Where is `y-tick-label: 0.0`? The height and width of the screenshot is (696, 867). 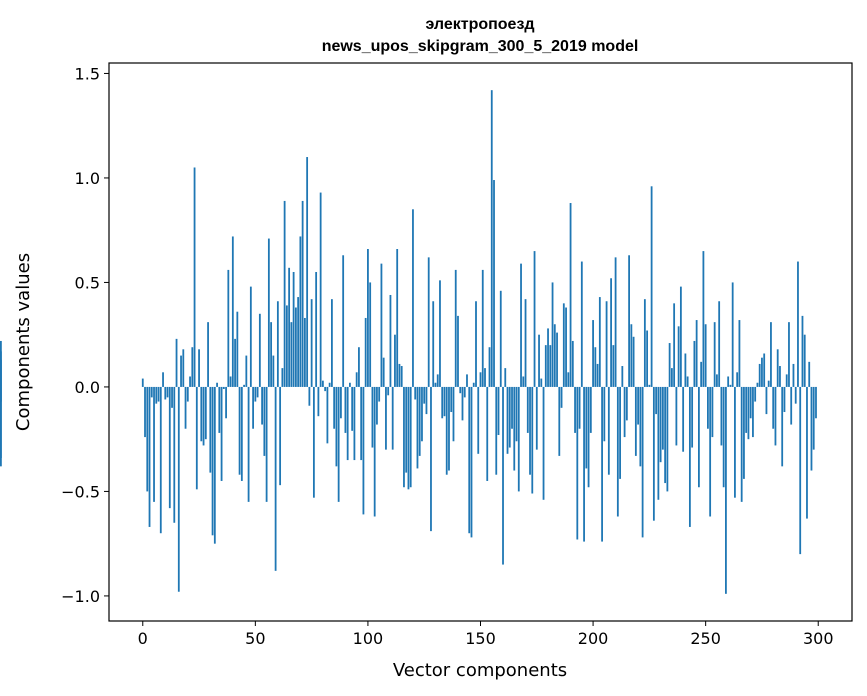 y-tick-label: 0.0 is located at coordinates (87, 387).